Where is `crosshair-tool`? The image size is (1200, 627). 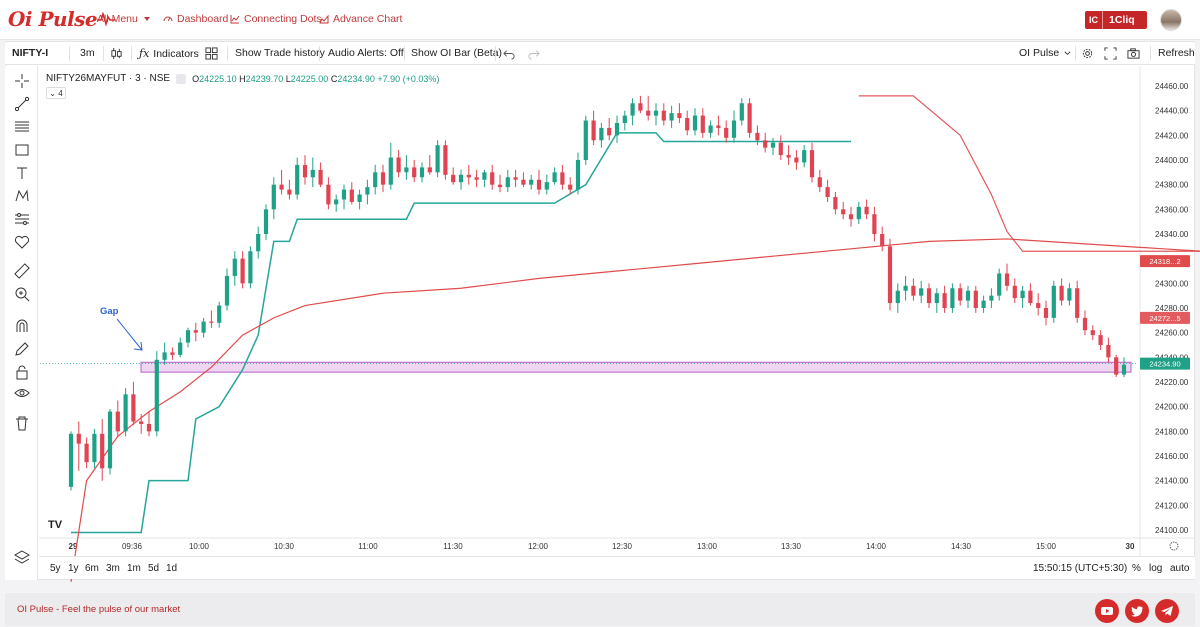 crosshair-tool is located at coordinates (21, 80).